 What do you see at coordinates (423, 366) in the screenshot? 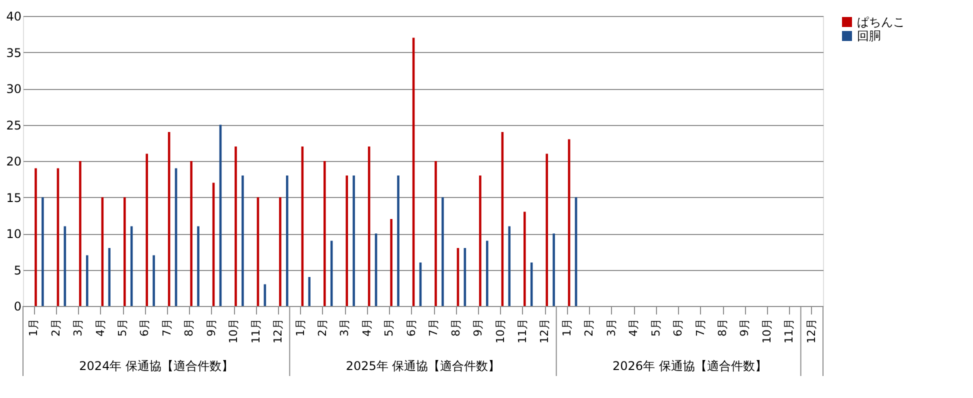
I see `text: 2025年 保通協【適合件数】` at bounding box center [423, 366].